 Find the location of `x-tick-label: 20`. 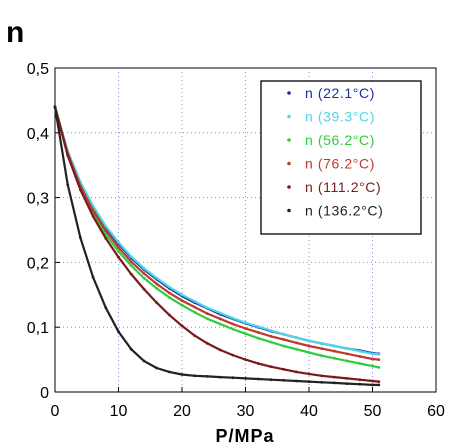

x-tick-label: 20 is located at coordinates (182, 411).